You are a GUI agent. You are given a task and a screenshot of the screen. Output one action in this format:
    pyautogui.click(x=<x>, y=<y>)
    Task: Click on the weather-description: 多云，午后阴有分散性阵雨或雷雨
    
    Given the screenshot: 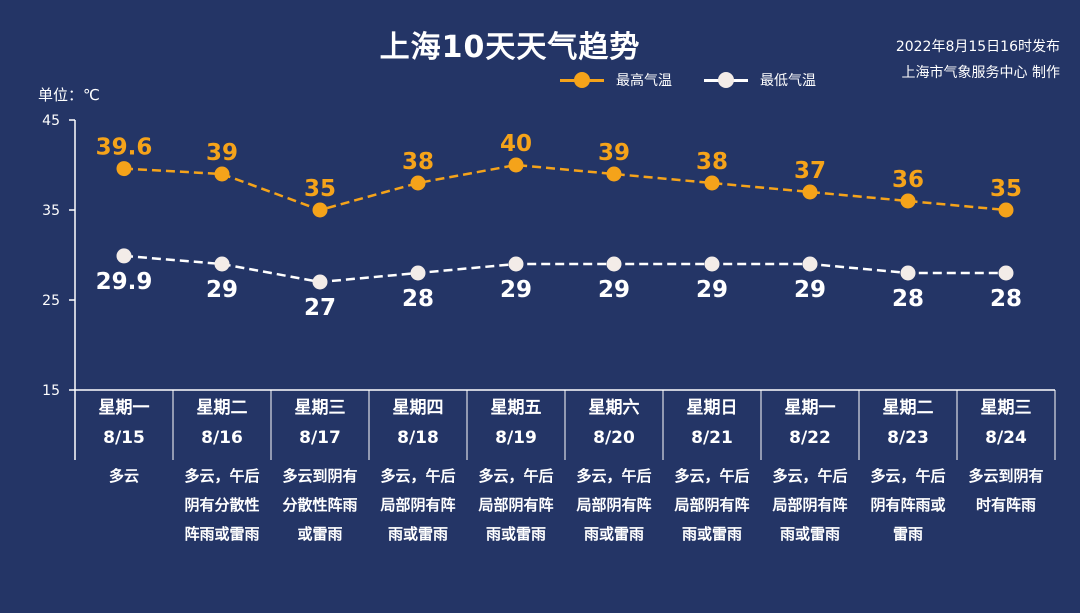 What is the action you would take?
    pyautogui.click(x=222, y=505)
    